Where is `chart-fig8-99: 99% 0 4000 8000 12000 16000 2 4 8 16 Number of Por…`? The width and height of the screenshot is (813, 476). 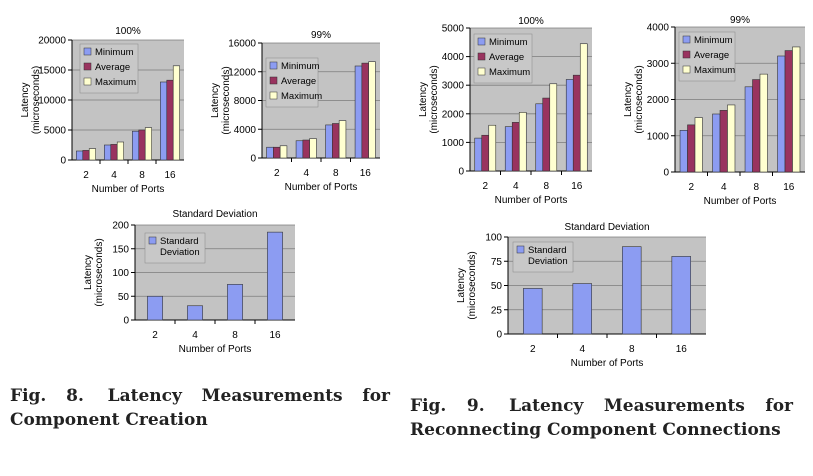
chart-fig8-99: 99% 0 4000 8000 12000 16000 2 4 8 16 Number of Por… is located at coordinates (300, 123).